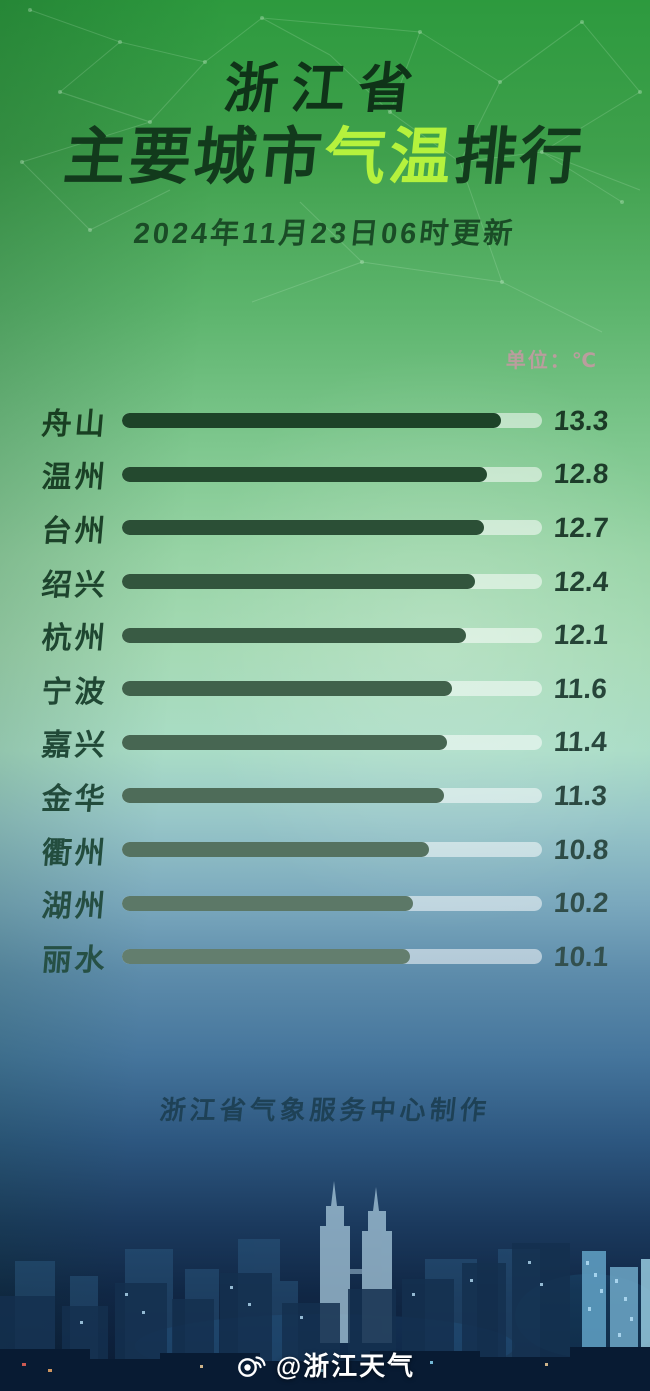 This screenshot has width=650, height=1391. I want to click on value-label: 12.8, so click(581, 474).